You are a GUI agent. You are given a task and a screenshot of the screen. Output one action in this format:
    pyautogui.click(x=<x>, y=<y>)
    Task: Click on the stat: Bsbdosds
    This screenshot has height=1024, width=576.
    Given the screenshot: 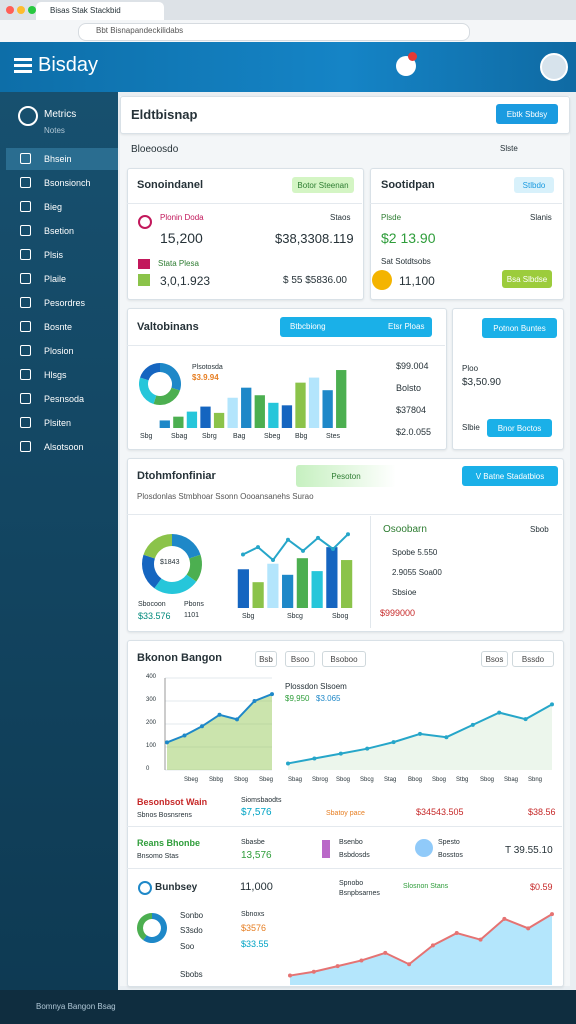 What is the action you would take?
    pyautogui.click(x=354, y=855)
    